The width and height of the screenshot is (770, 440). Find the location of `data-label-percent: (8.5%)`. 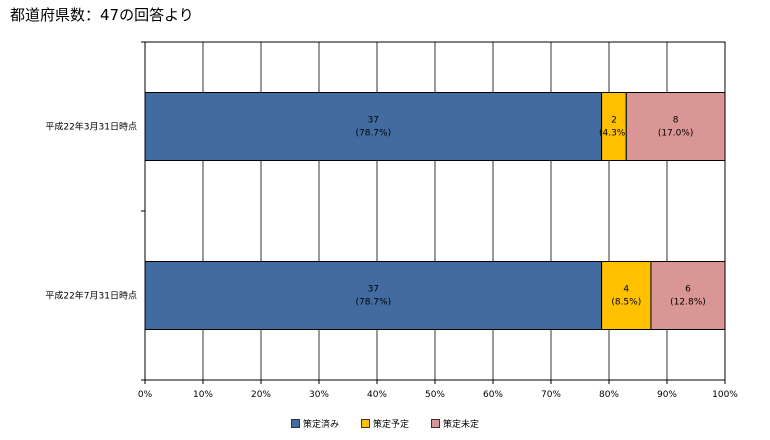

data-label-percent: (8.5%) is located at coordinates (626, 303).